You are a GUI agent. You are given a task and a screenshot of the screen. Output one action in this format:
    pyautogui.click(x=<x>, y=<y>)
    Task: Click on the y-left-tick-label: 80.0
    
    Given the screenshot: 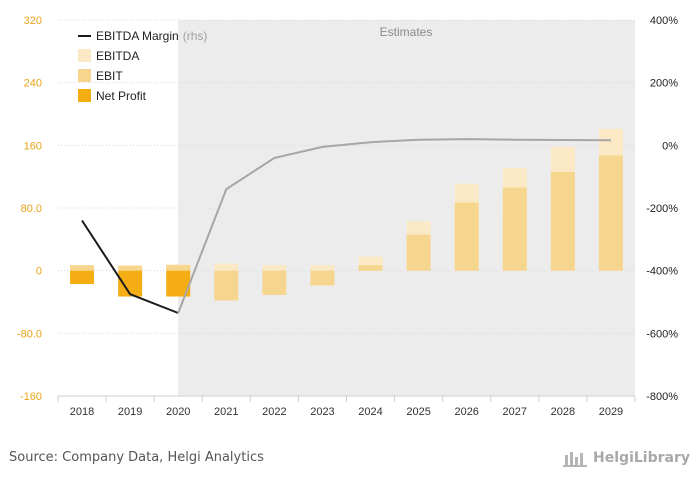 What is the action you would take?
    pyautogui.click(x=31, y=209)
    